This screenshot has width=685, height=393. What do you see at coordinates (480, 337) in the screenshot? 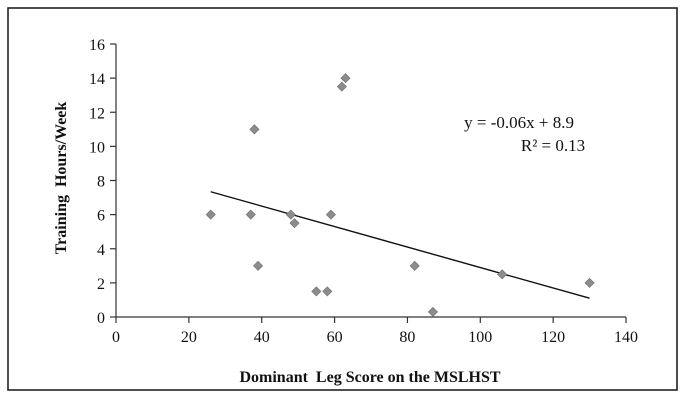
I see `x-tick-label: 100` at bounding box center [480, 337].